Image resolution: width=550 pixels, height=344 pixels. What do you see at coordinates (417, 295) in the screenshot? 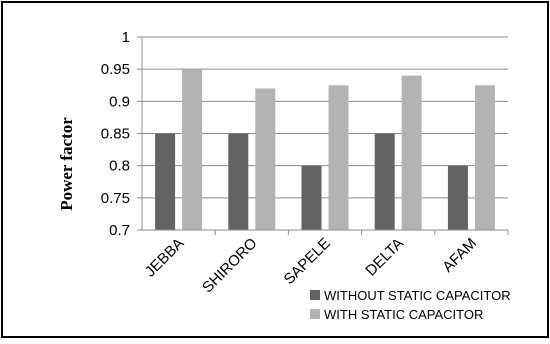
I see `legend-label: WITHOUT STATIC CAPACITOR` at bounding box center [417, 295].